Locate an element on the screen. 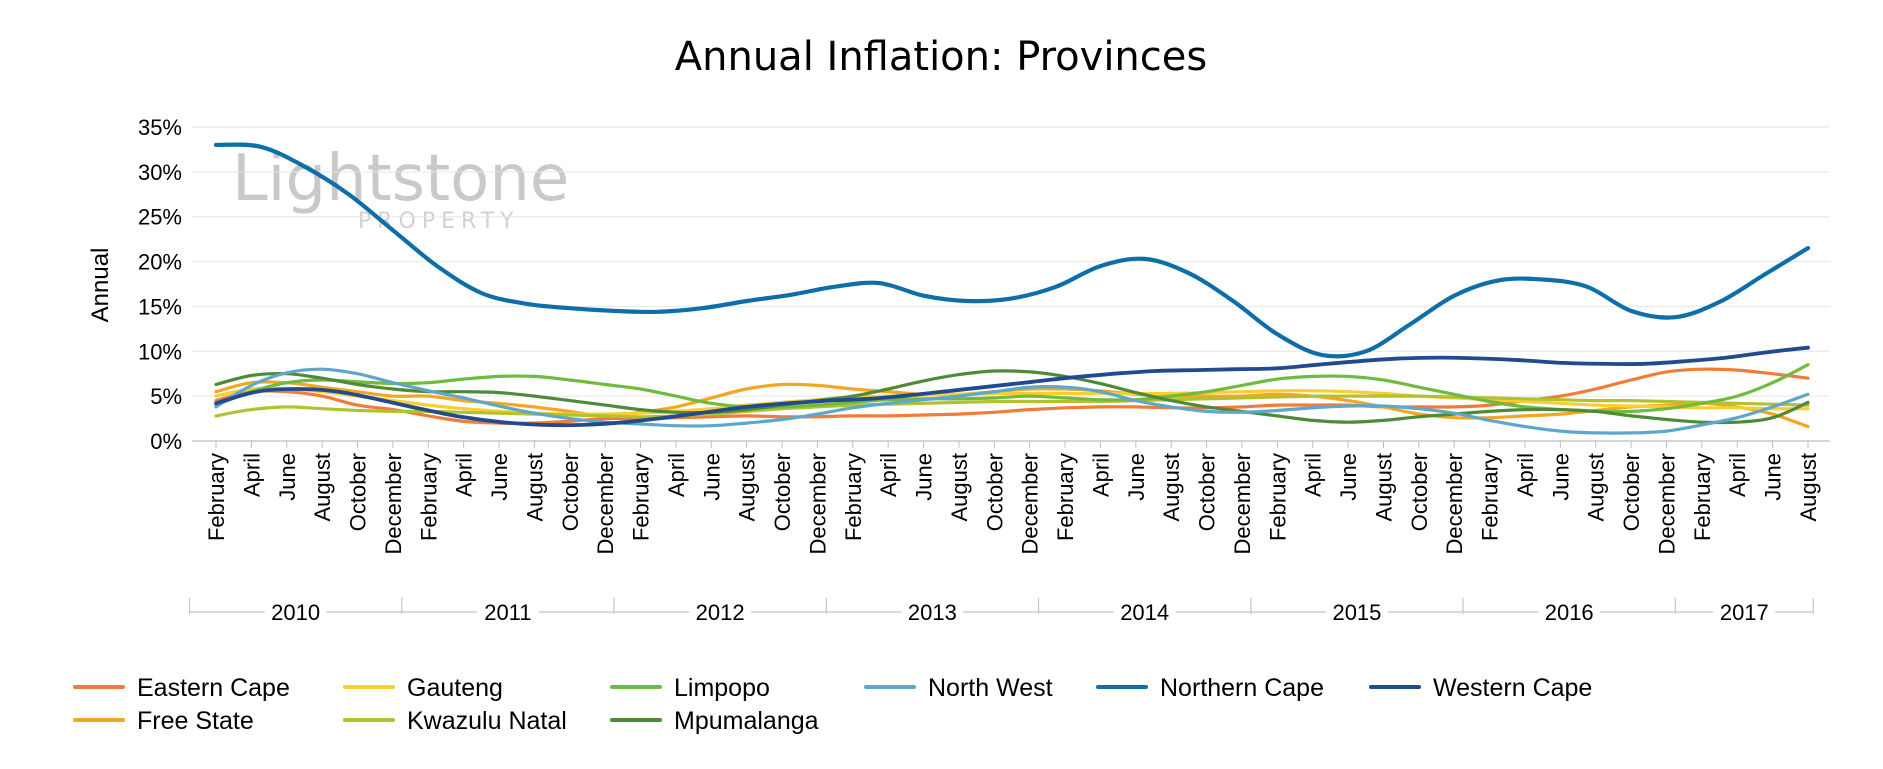 The width and height of the screenshot is (1883, 769). legend-item-limpopo: Limpopo is located at coordinates (690, 688).